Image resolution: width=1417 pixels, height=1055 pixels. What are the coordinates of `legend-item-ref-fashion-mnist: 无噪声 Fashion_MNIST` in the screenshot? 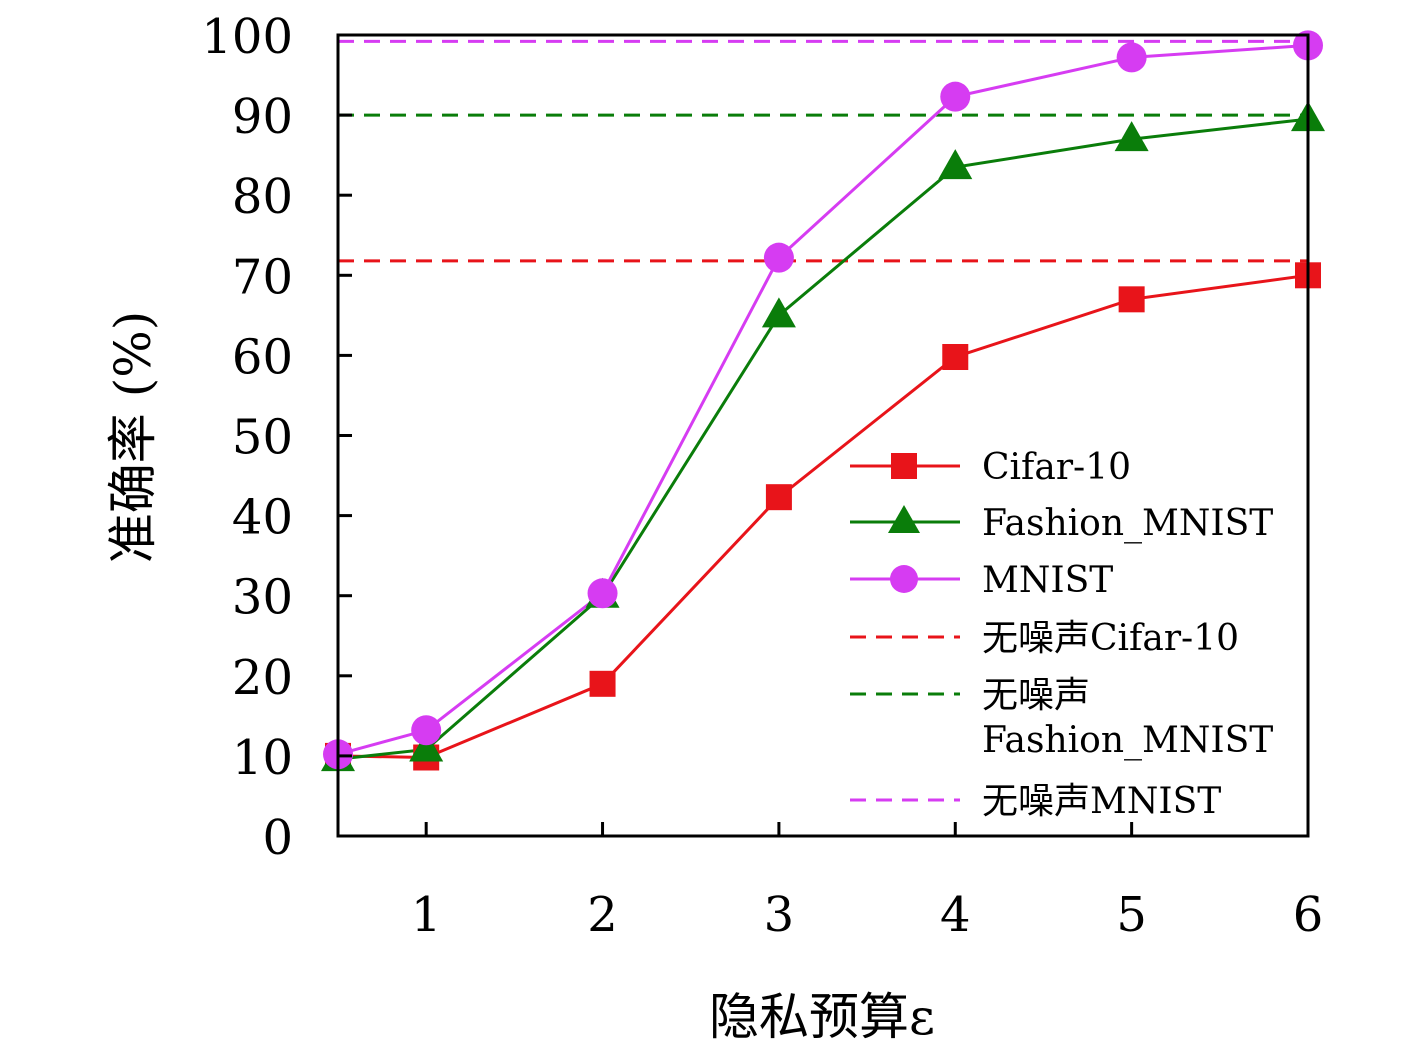 It's located at (1061, 718).